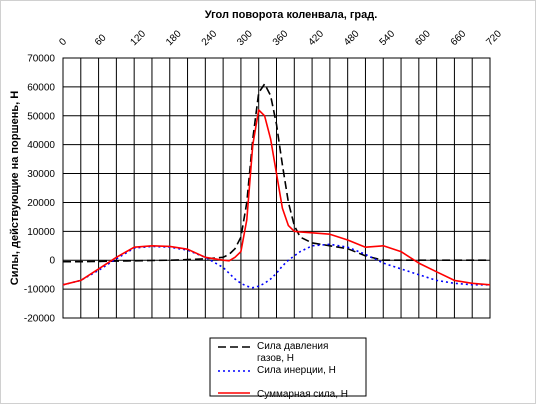 The height and width of the screenshot is (404, 536). I want to click on legend-label-line: газов, Н, so click(275, 358).